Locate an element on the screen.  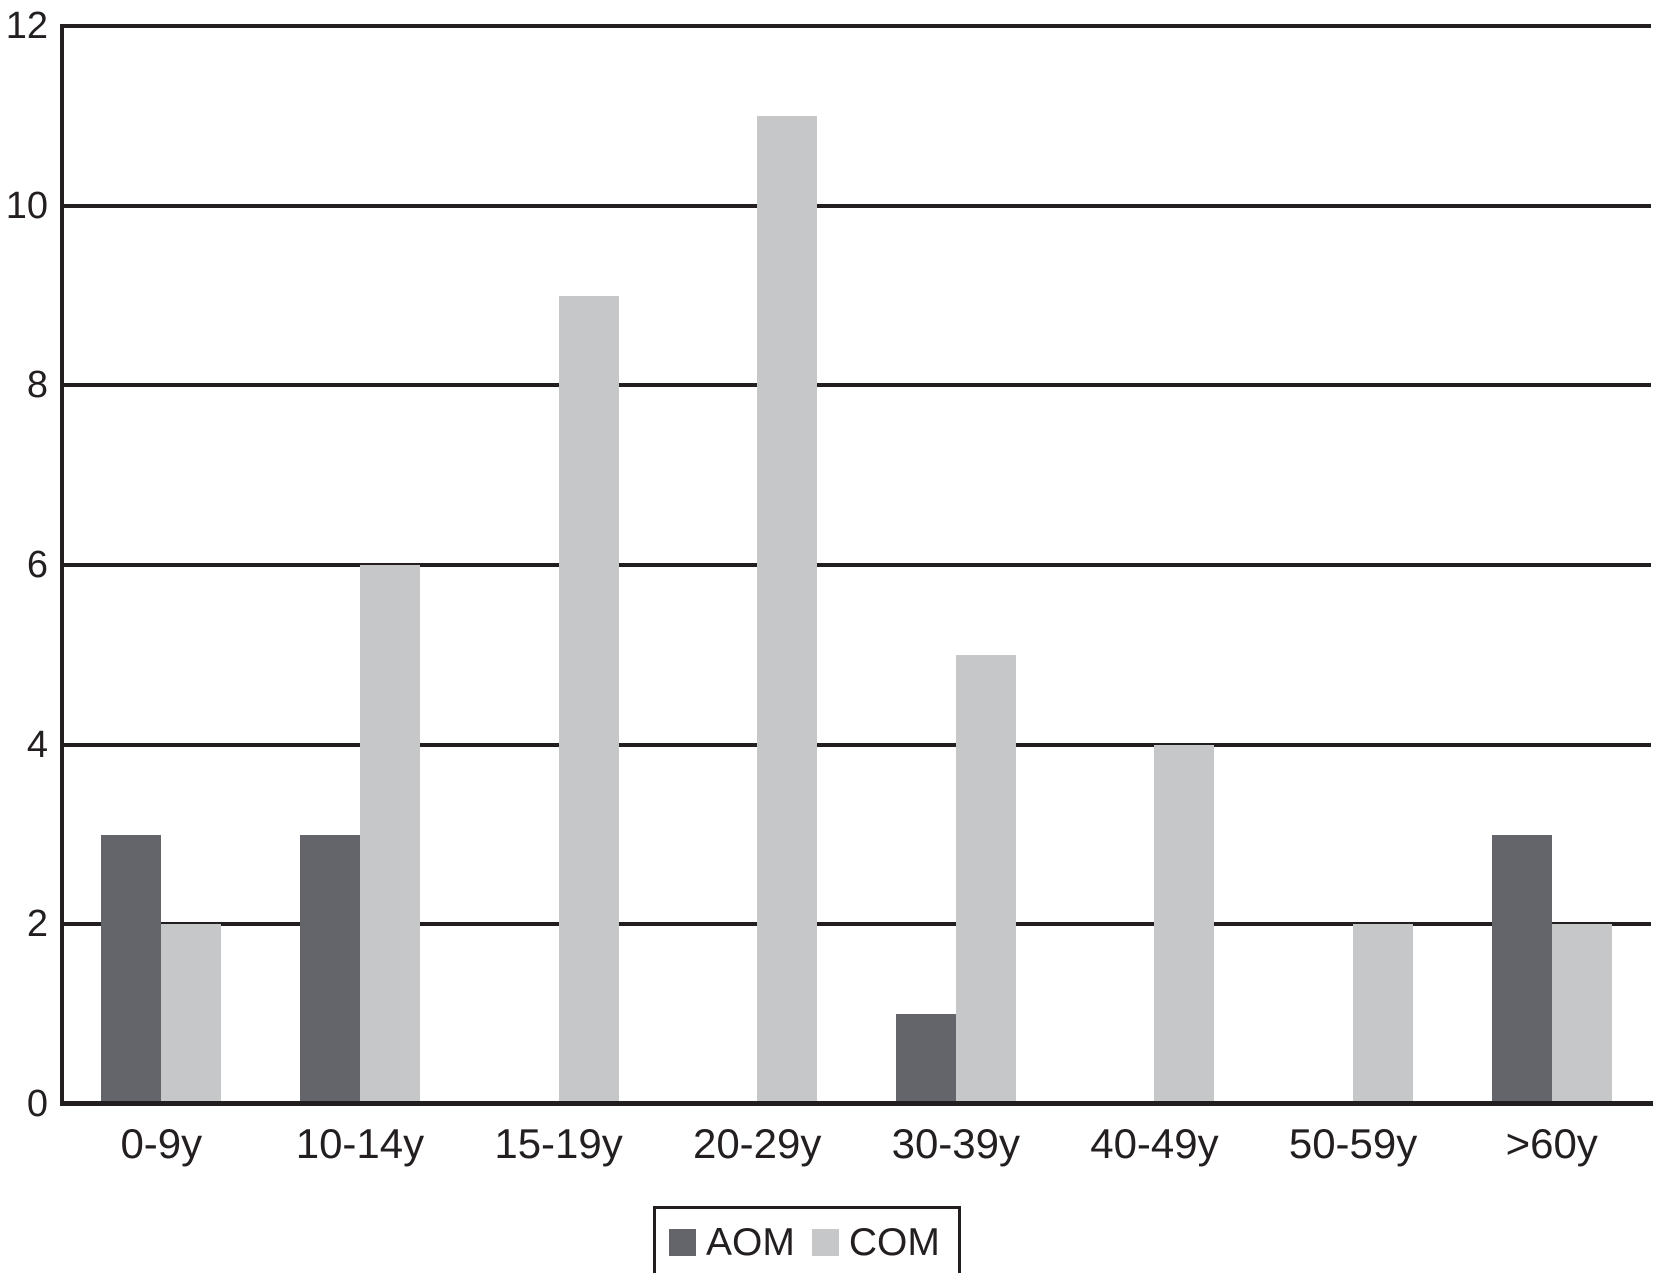
bar-com-5059y is located at coordinates (1383, 1014).